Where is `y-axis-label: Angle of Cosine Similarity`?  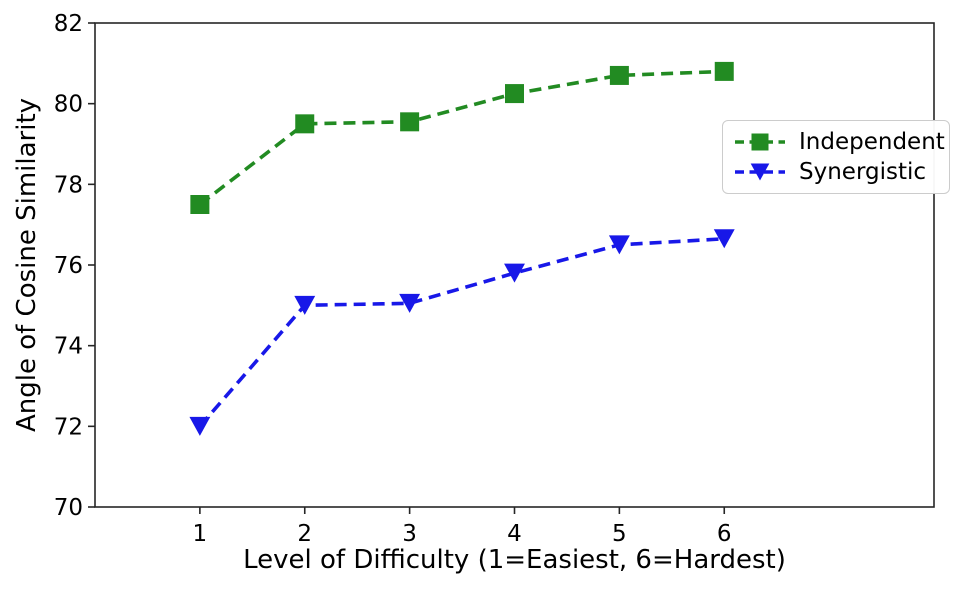 y-axis-label: Angle of Cosine Similarity is located at coordinates (27, 265).